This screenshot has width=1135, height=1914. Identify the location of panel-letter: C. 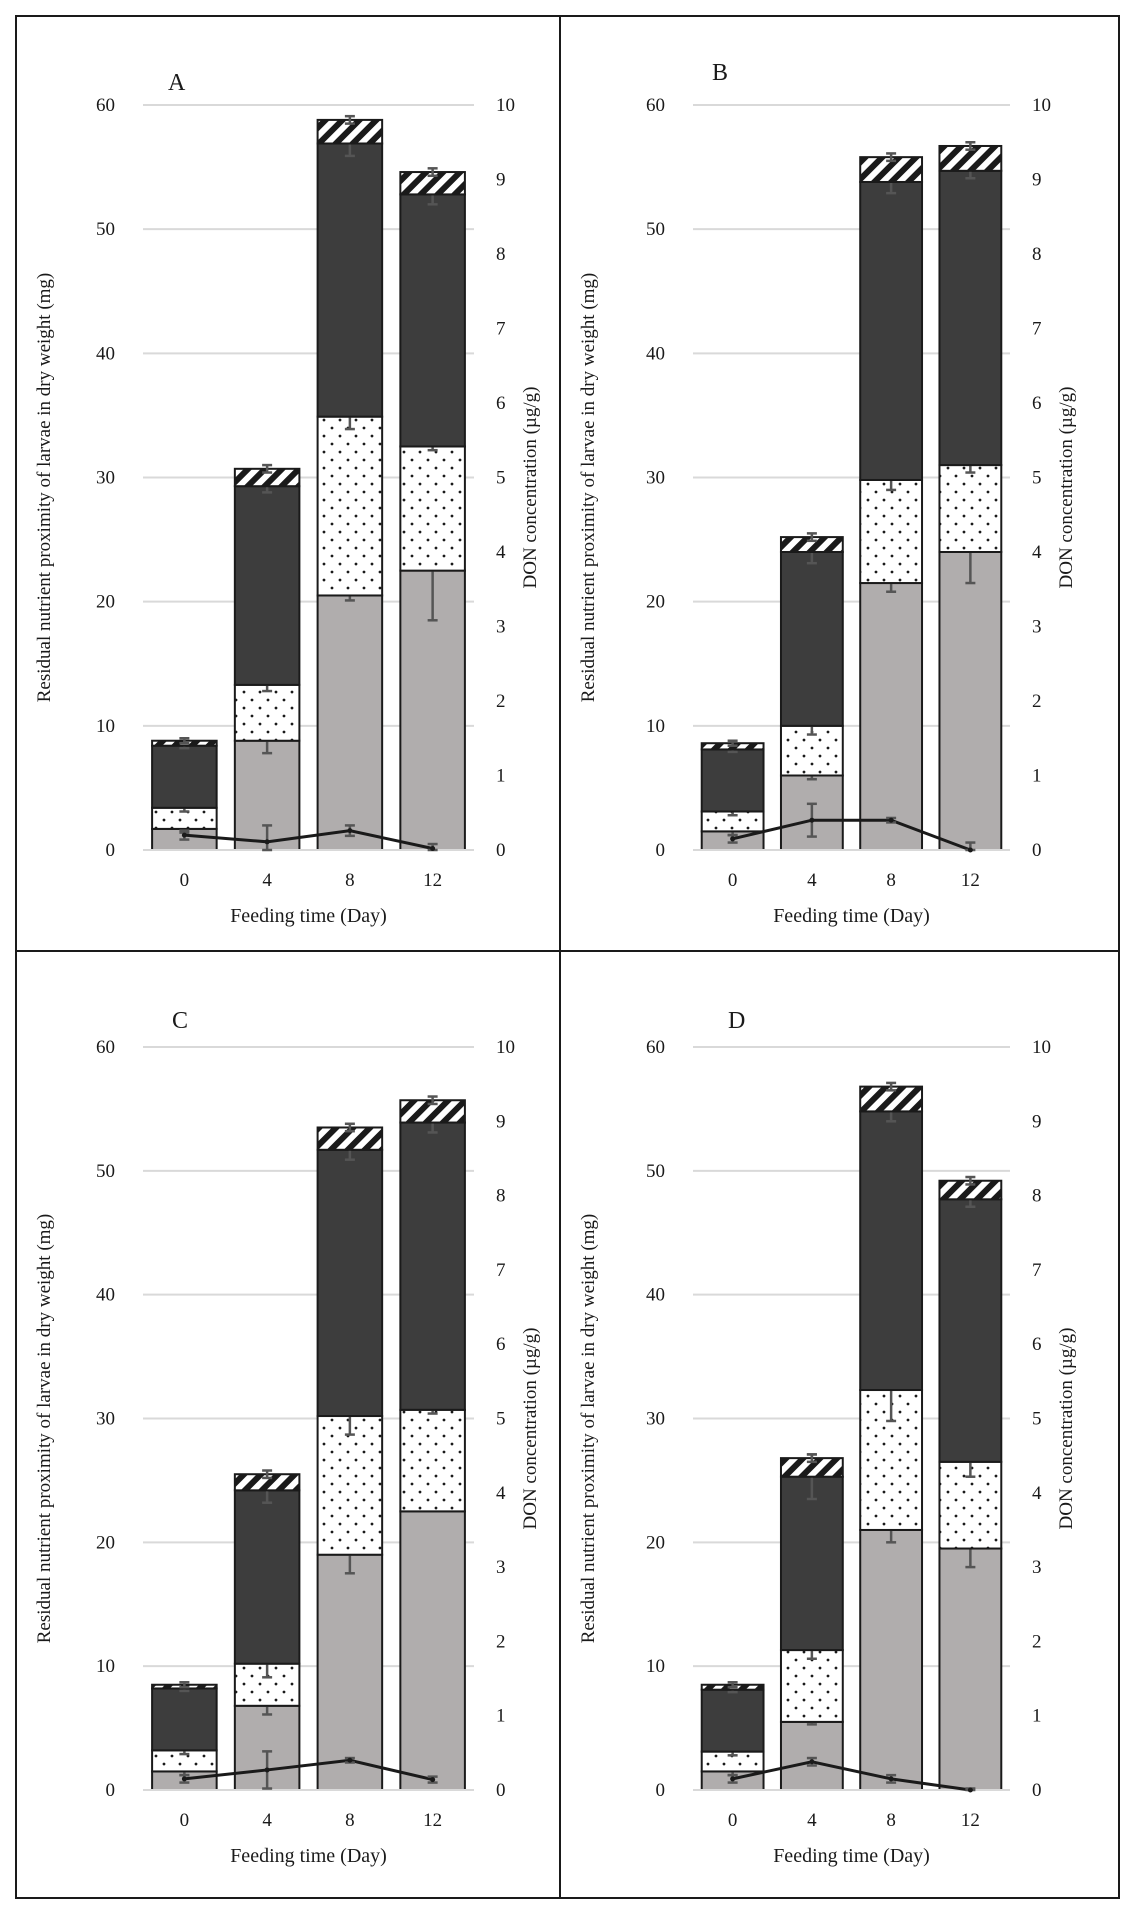
(180, 1021).